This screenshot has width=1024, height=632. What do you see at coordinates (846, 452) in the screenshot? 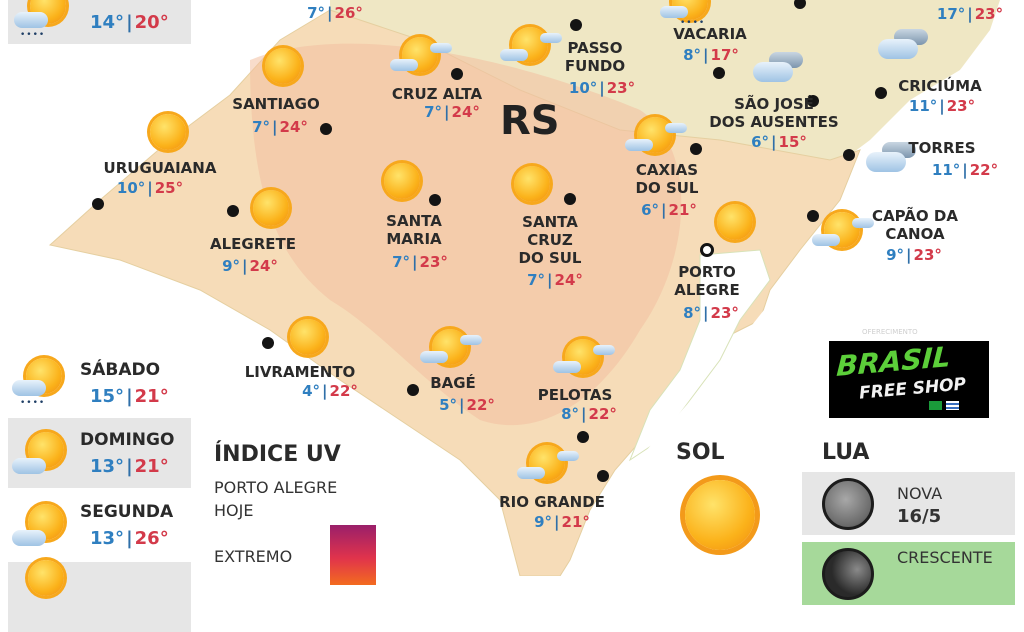
I see `moon-title: LUA` at bounding box center [846, 452].